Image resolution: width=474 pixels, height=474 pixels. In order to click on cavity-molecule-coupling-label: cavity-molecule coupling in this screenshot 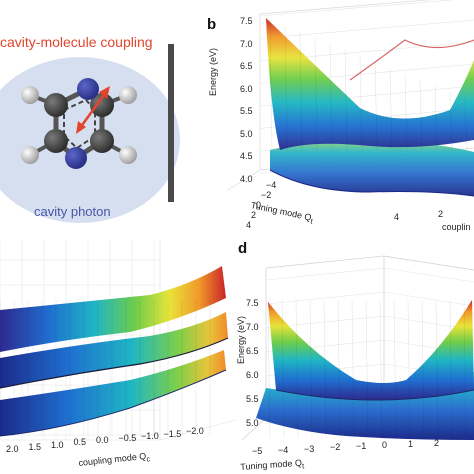, I will do `click(76, 42)`.